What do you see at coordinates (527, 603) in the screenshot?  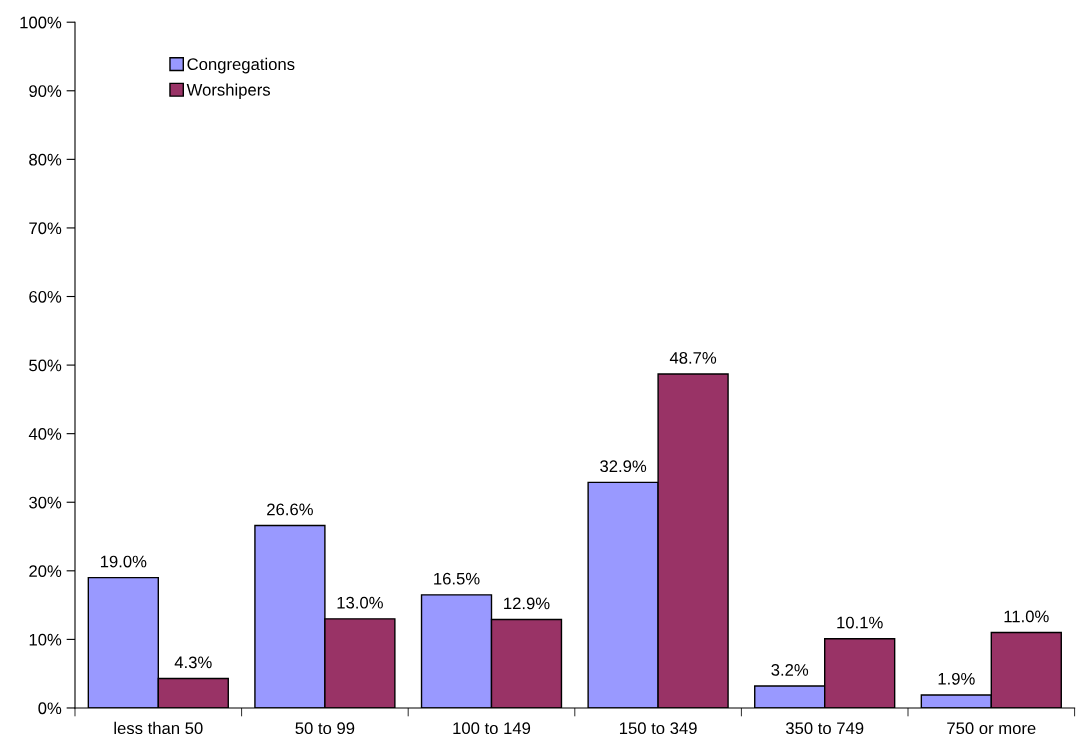 I see `data-label: 12.9%` at bounding box center [527, 603].